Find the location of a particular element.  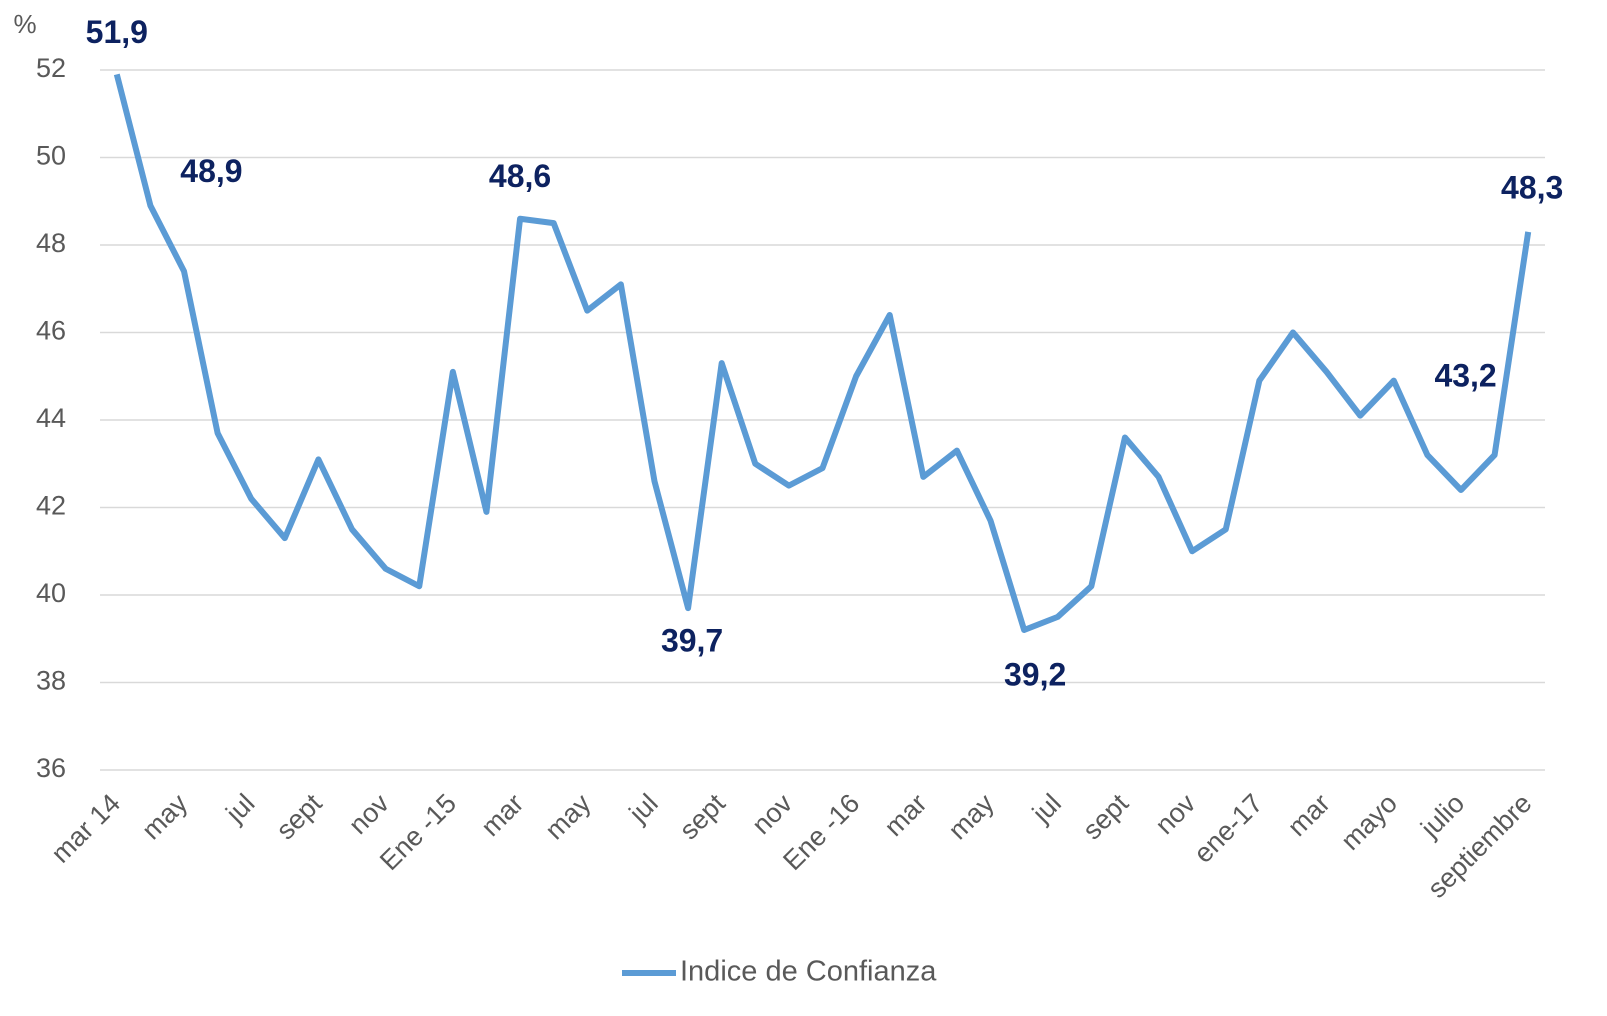

y-tick-label: 48 is located at coordinates (51, 243).